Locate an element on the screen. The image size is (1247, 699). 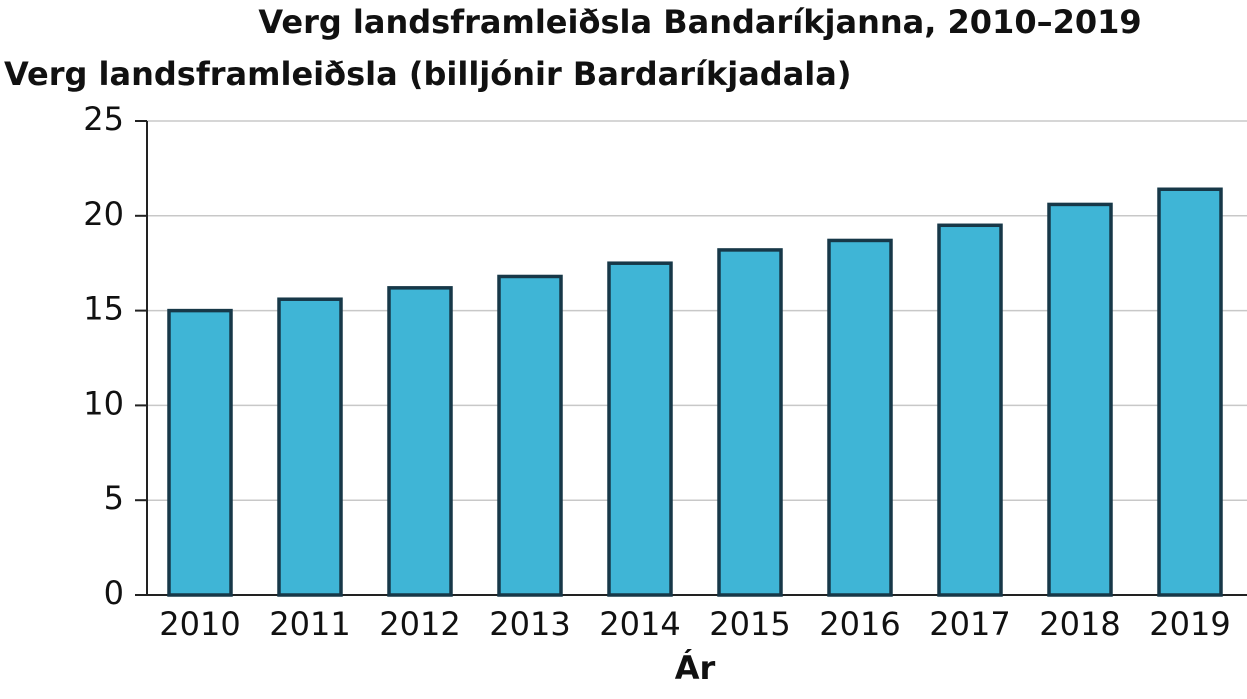
y-tick-label: 10 is located at coordinates (103, 403).